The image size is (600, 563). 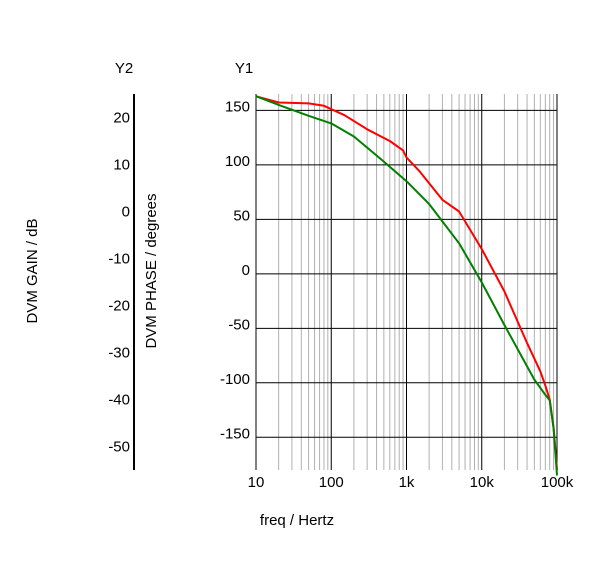 What do you see at coordinates (407, 482) in the screenshot?
I see `x-tick-label: 1k` at bounding box center [407, 482].